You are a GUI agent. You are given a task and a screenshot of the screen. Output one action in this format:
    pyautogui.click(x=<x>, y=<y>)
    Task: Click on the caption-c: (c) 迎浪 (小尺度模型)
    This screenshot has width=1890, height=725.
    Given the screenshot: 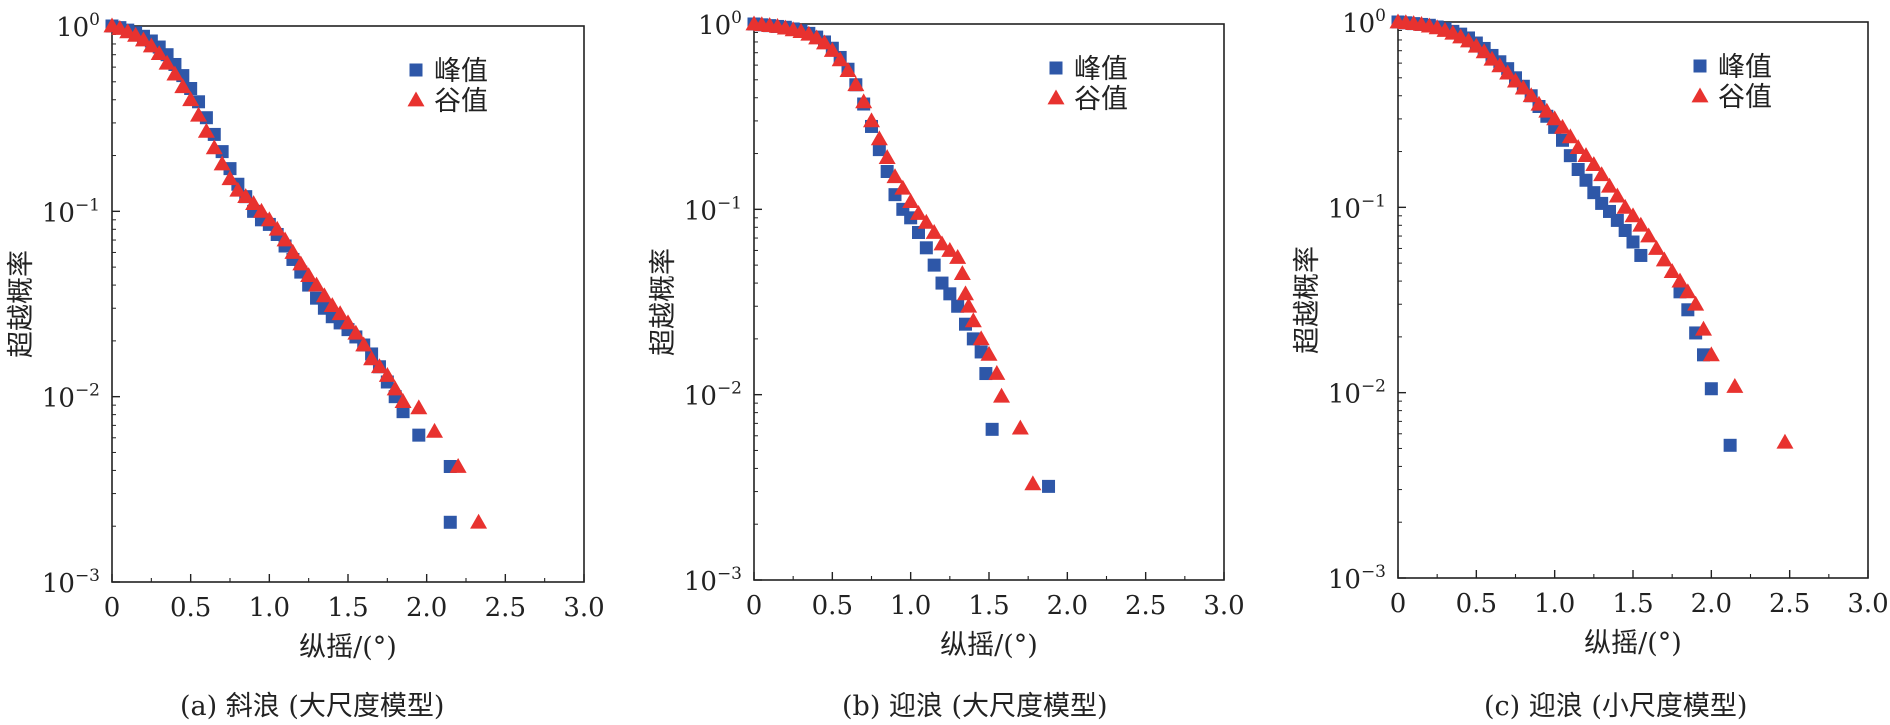 What is the action you would take?
    pyautogui.click(x=1616, y=706)
    